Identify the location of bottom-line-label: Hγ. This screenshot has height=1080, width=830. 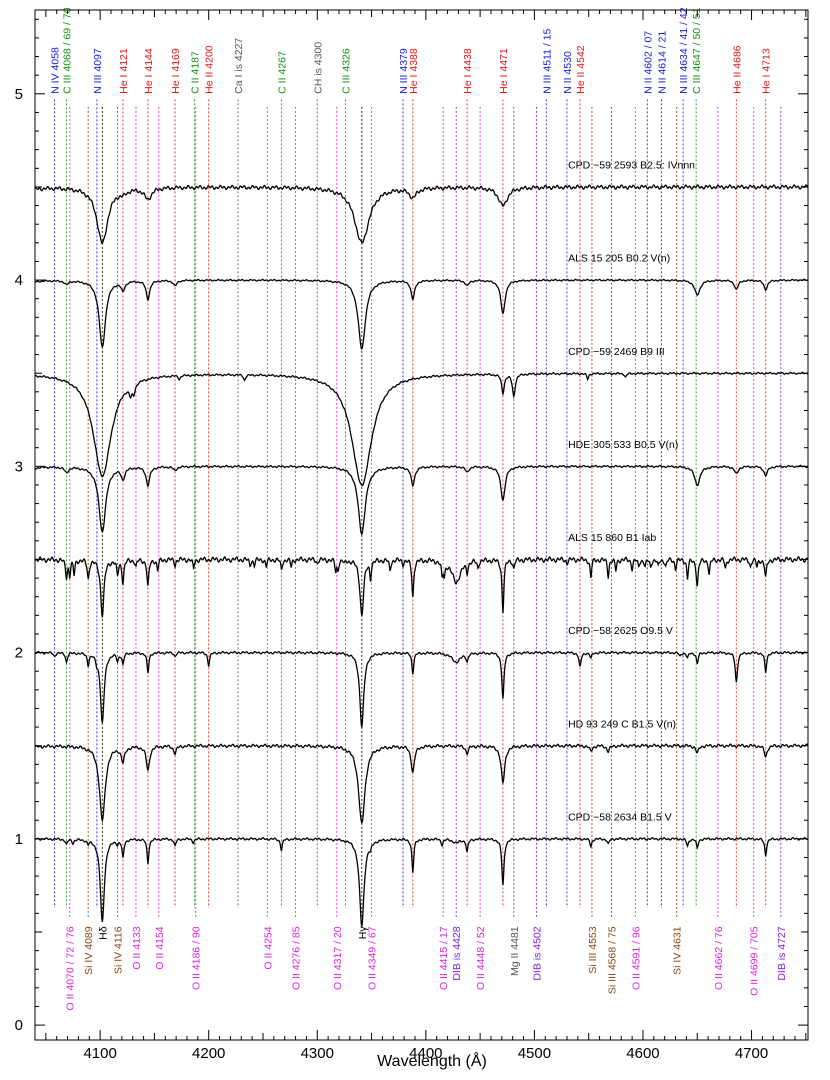
(363, 933).